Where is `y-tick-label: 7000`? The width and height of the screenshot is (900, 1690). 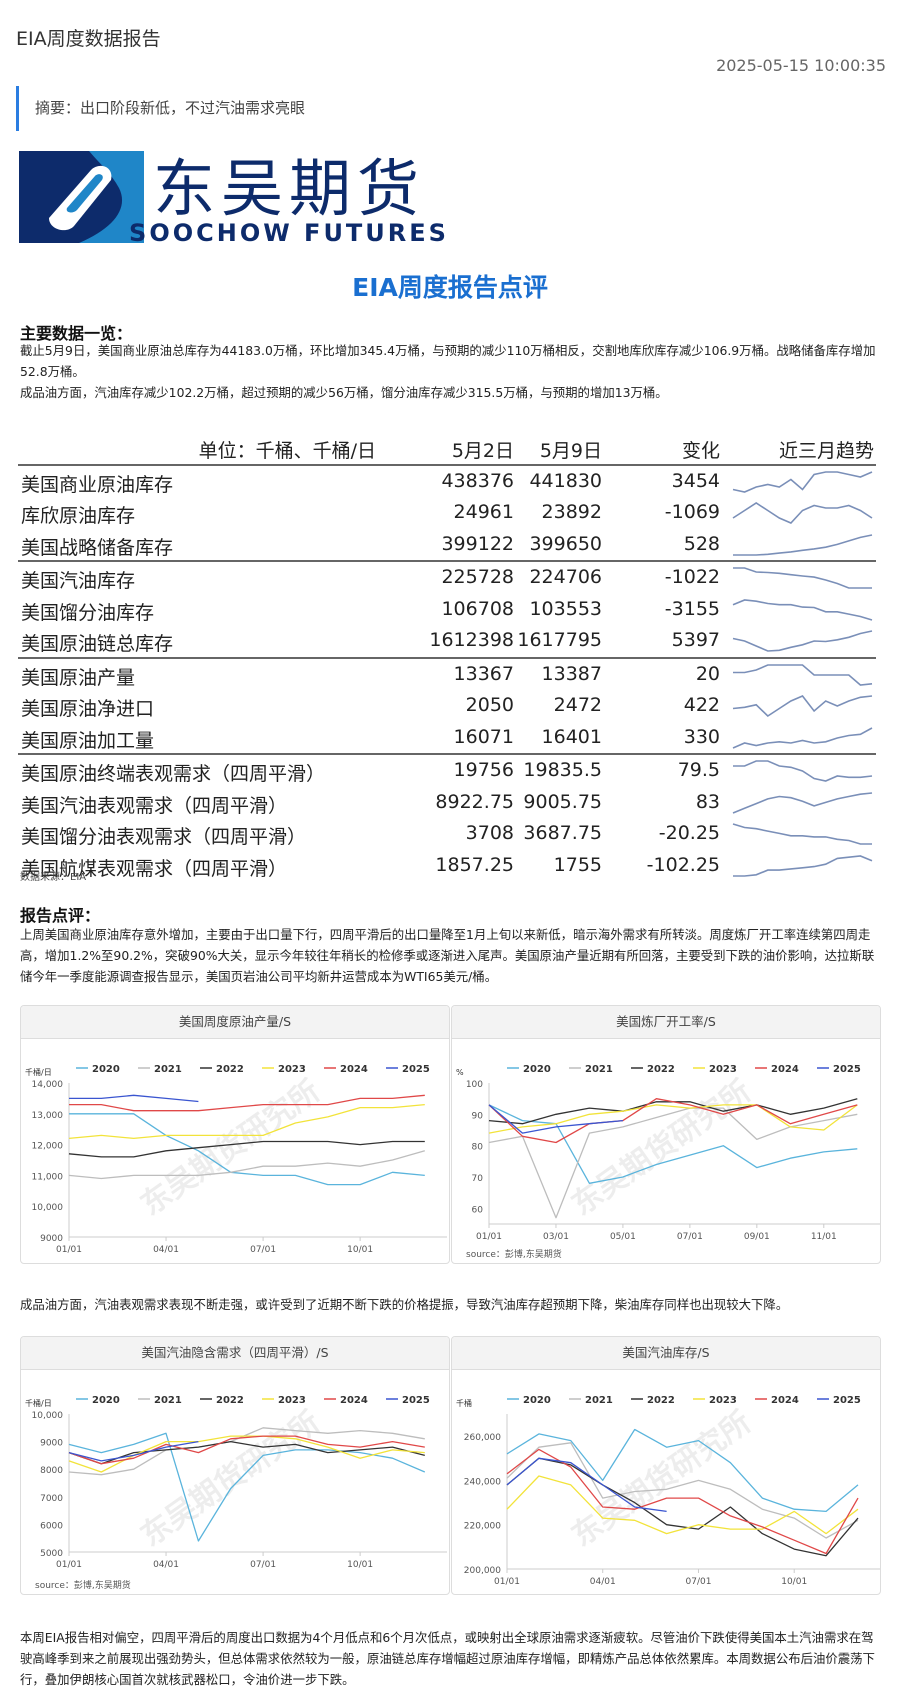
y-tick-label: 7000 is located at coordinates (51, 1499).